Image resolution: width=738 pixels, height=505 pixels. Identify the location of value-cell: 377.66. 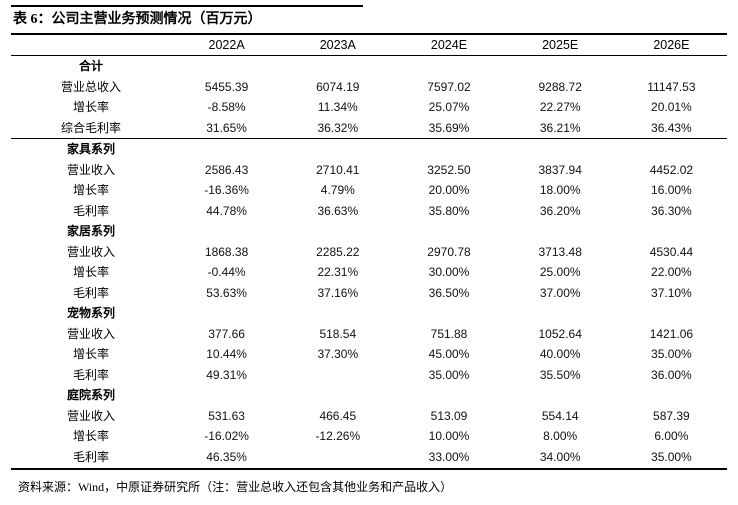
(226, 333).